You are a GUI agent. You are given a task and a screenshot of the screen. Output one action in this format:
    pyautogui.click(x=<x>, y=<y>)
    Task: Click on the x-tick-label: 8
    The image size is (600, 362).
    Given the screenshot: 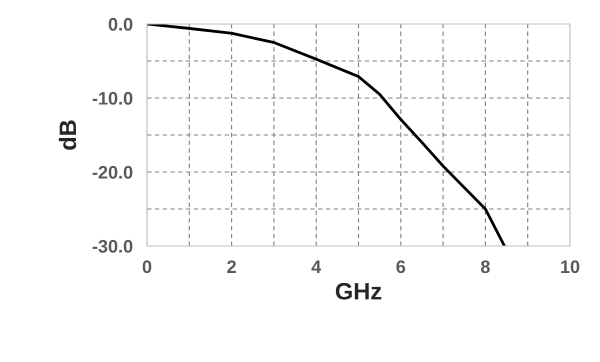 What is the action you would take?
    pyautogui.click(x=485, y=267)
    